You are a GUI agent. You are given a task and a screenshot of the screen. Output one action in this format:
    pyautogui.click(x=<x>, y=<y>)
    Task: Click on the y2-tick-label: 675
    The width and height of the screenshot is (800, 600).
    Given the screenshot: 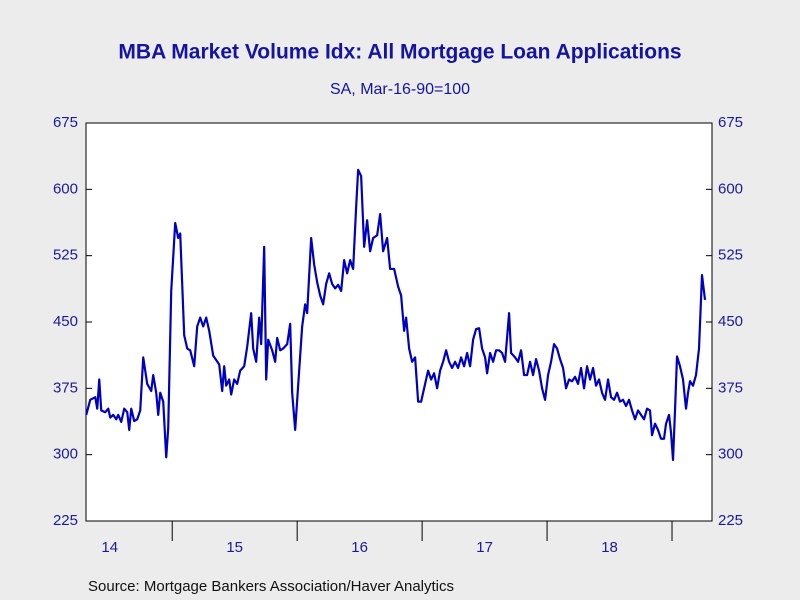 What is the action you would take?
    pyautogui.click(x=730, y=122)
    